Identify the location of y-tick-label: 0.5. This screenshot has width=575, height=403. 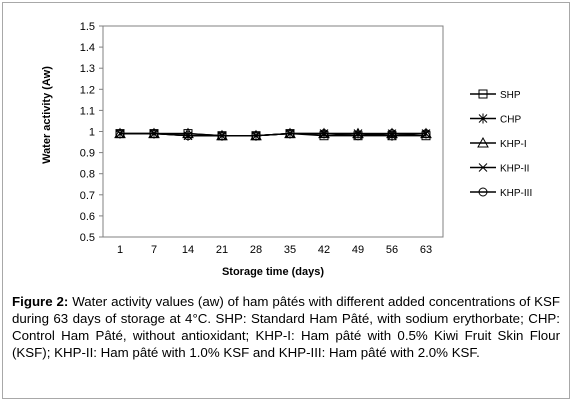
(87, 238).